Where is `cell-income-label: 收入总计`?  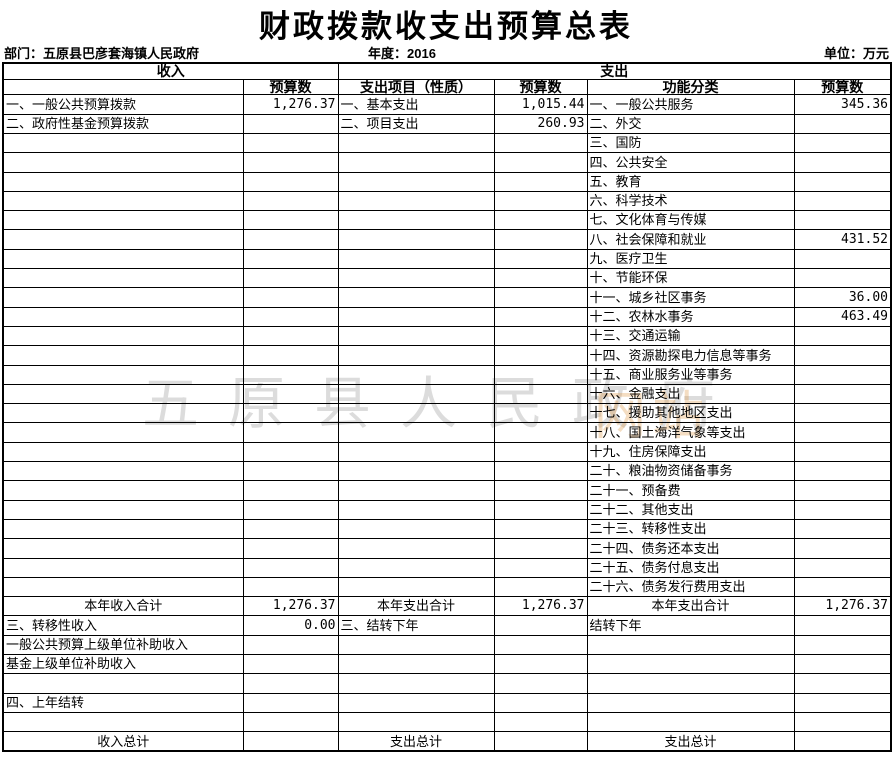
cell-income-label: 收入总计 is located at coordinates (123, 741).